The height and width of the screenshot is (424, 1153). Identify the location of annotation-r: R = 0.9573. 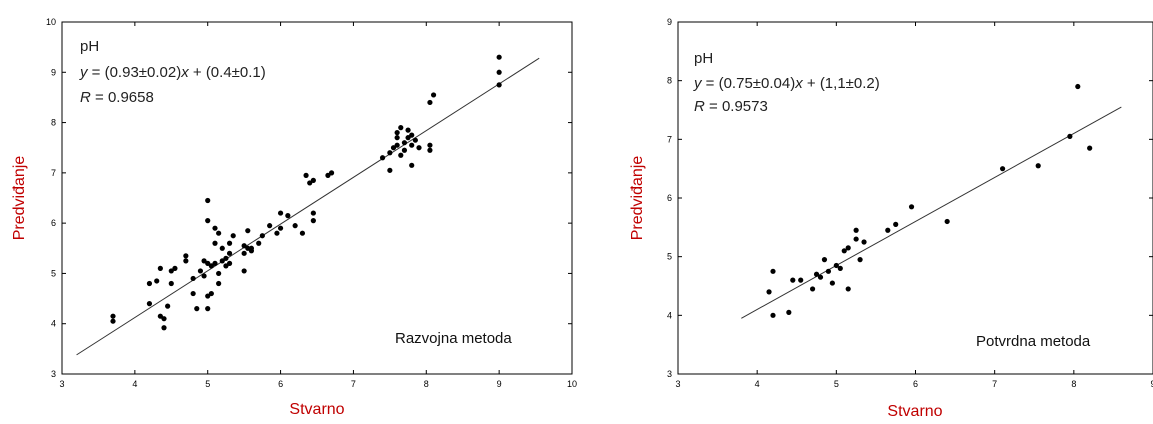
(731, 106).